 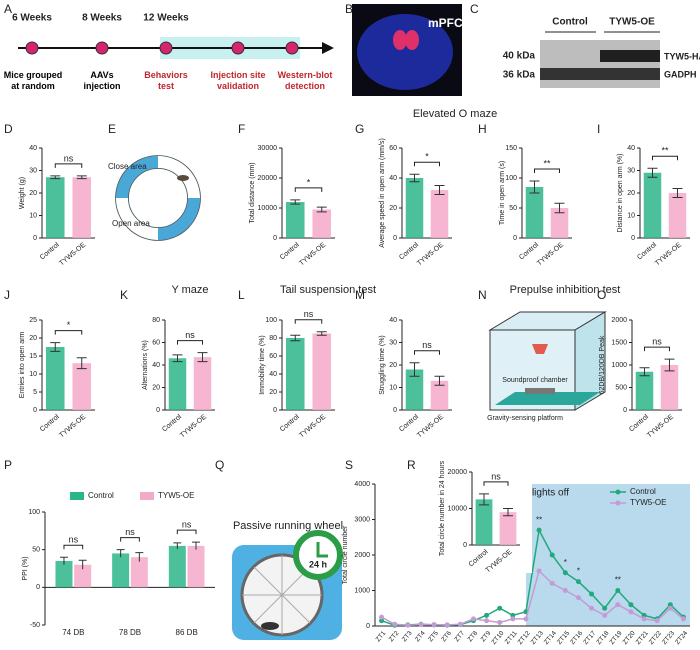 I want to click on x-tick-label: ZT15, so click(x=563, y=638).